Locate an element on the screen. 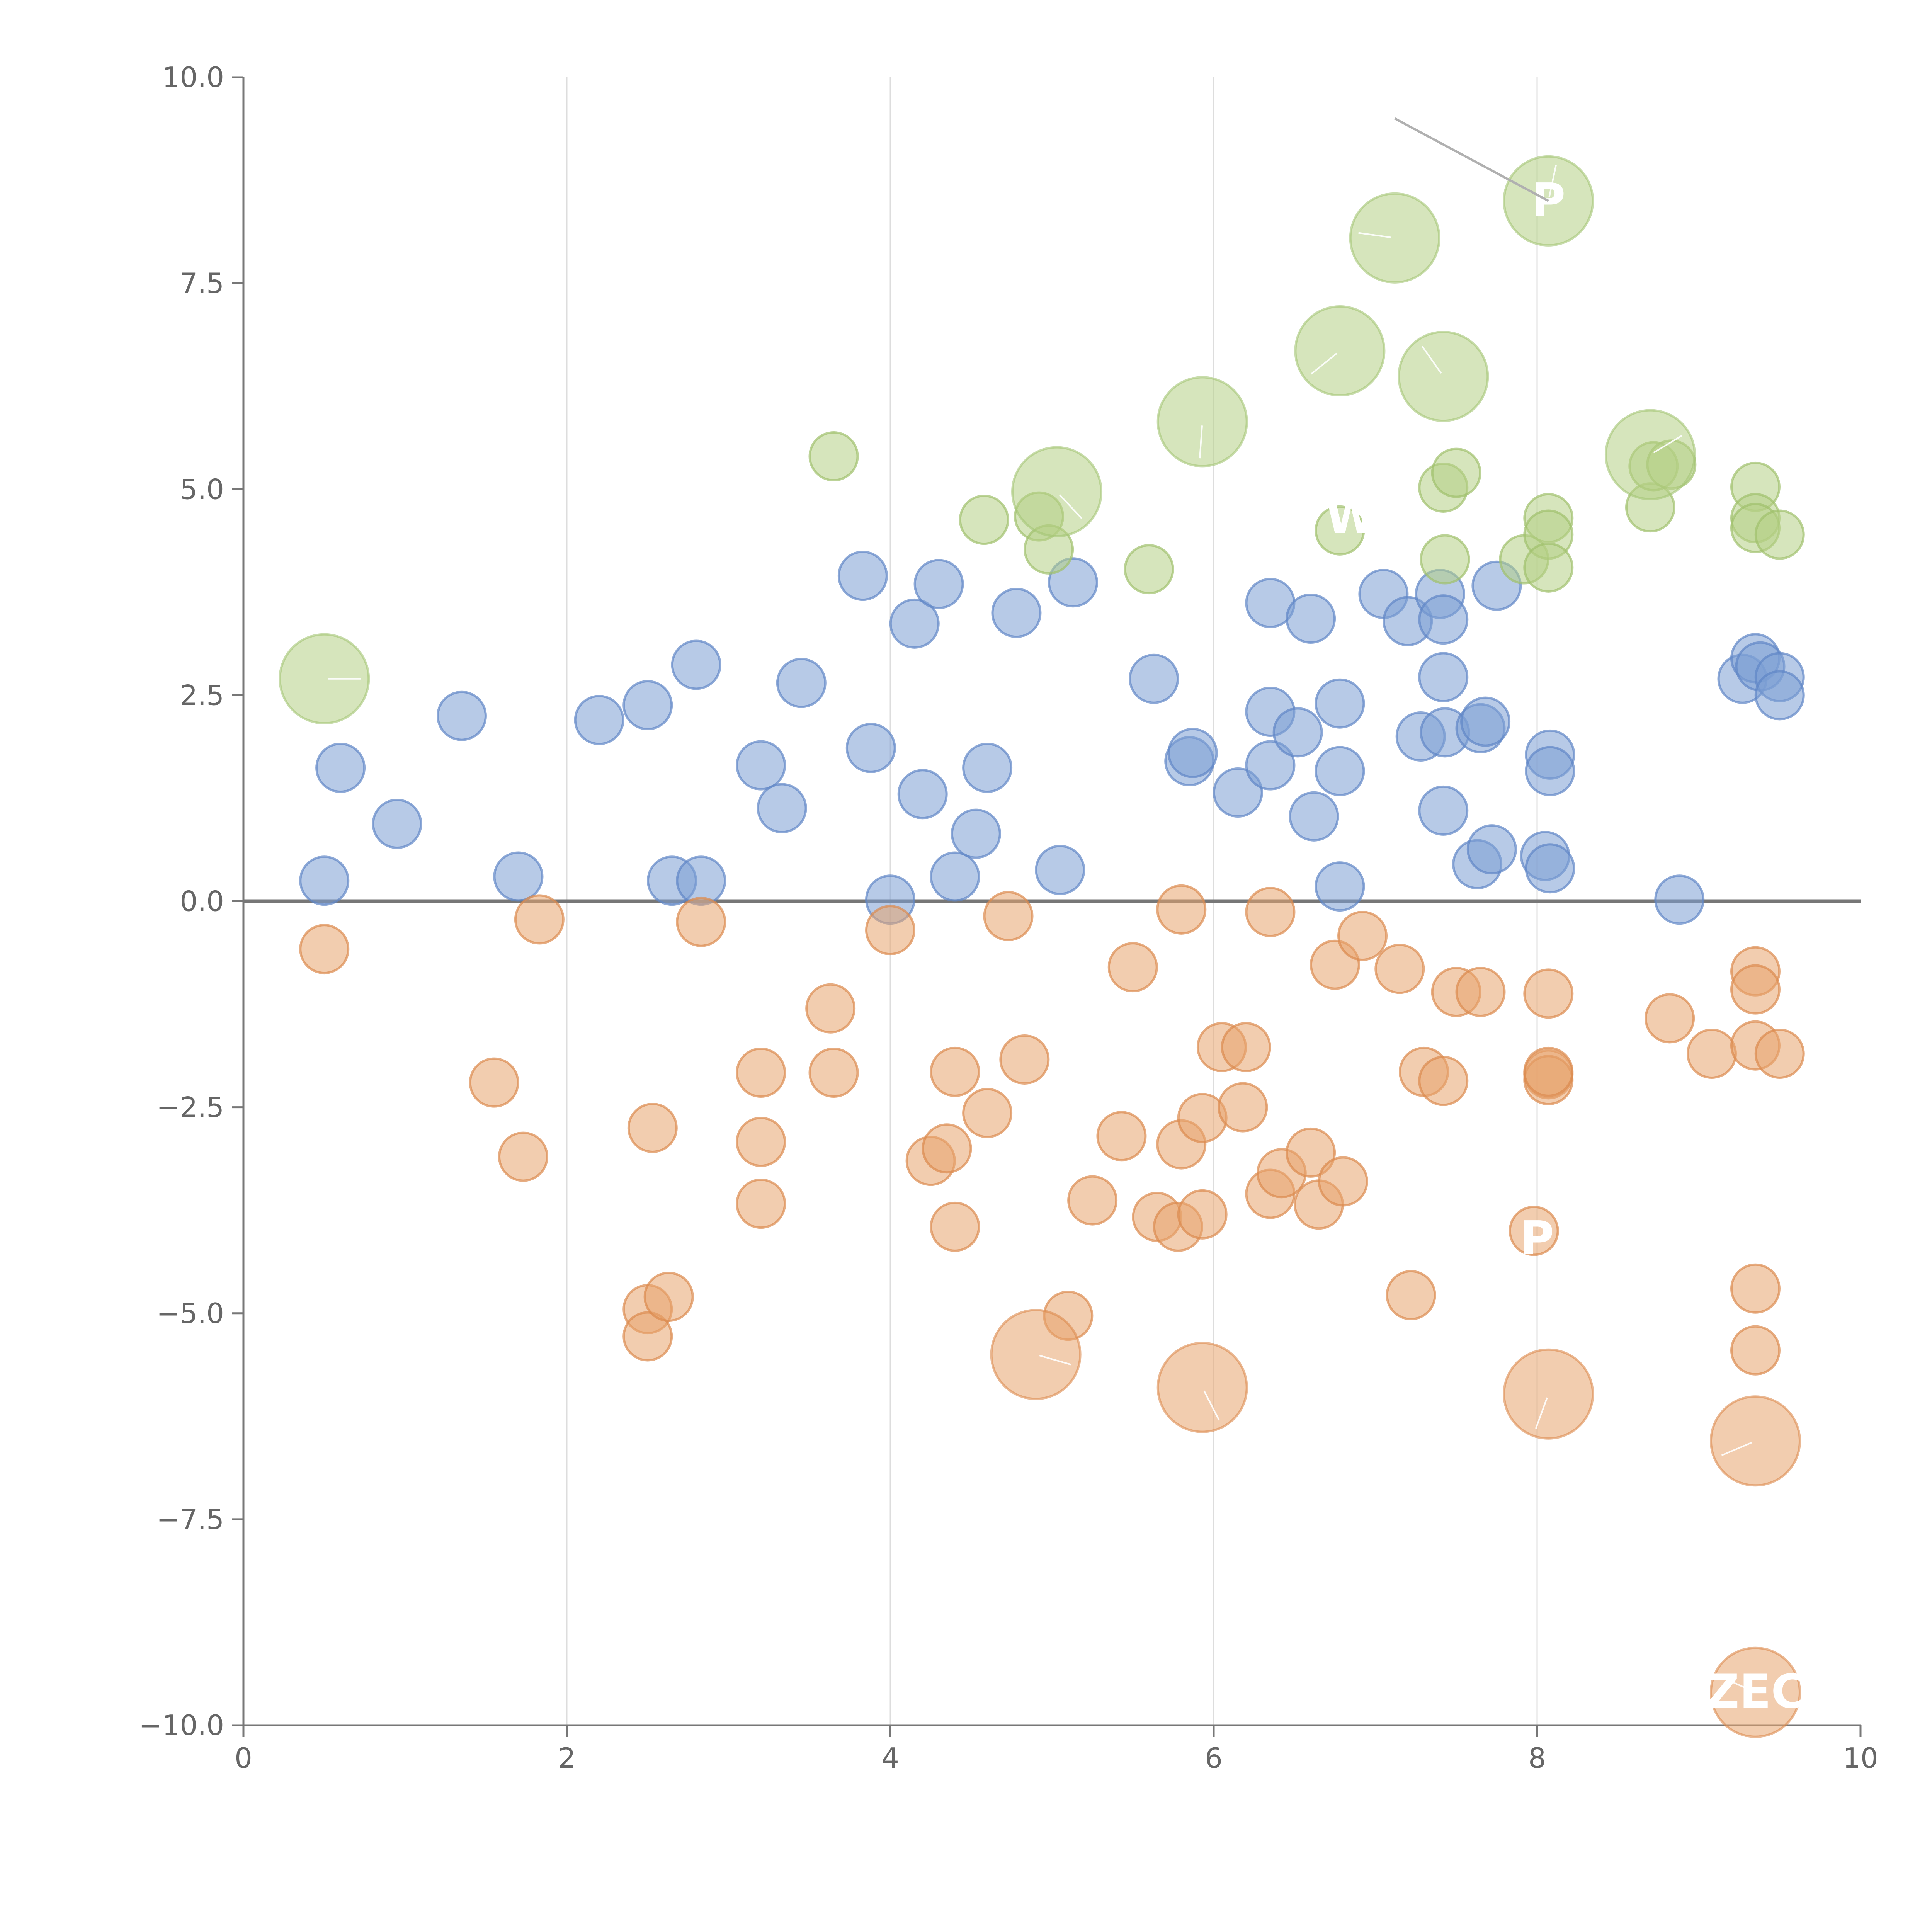  y-tick-label: −5.0 is located at coordinates (190, 1313).